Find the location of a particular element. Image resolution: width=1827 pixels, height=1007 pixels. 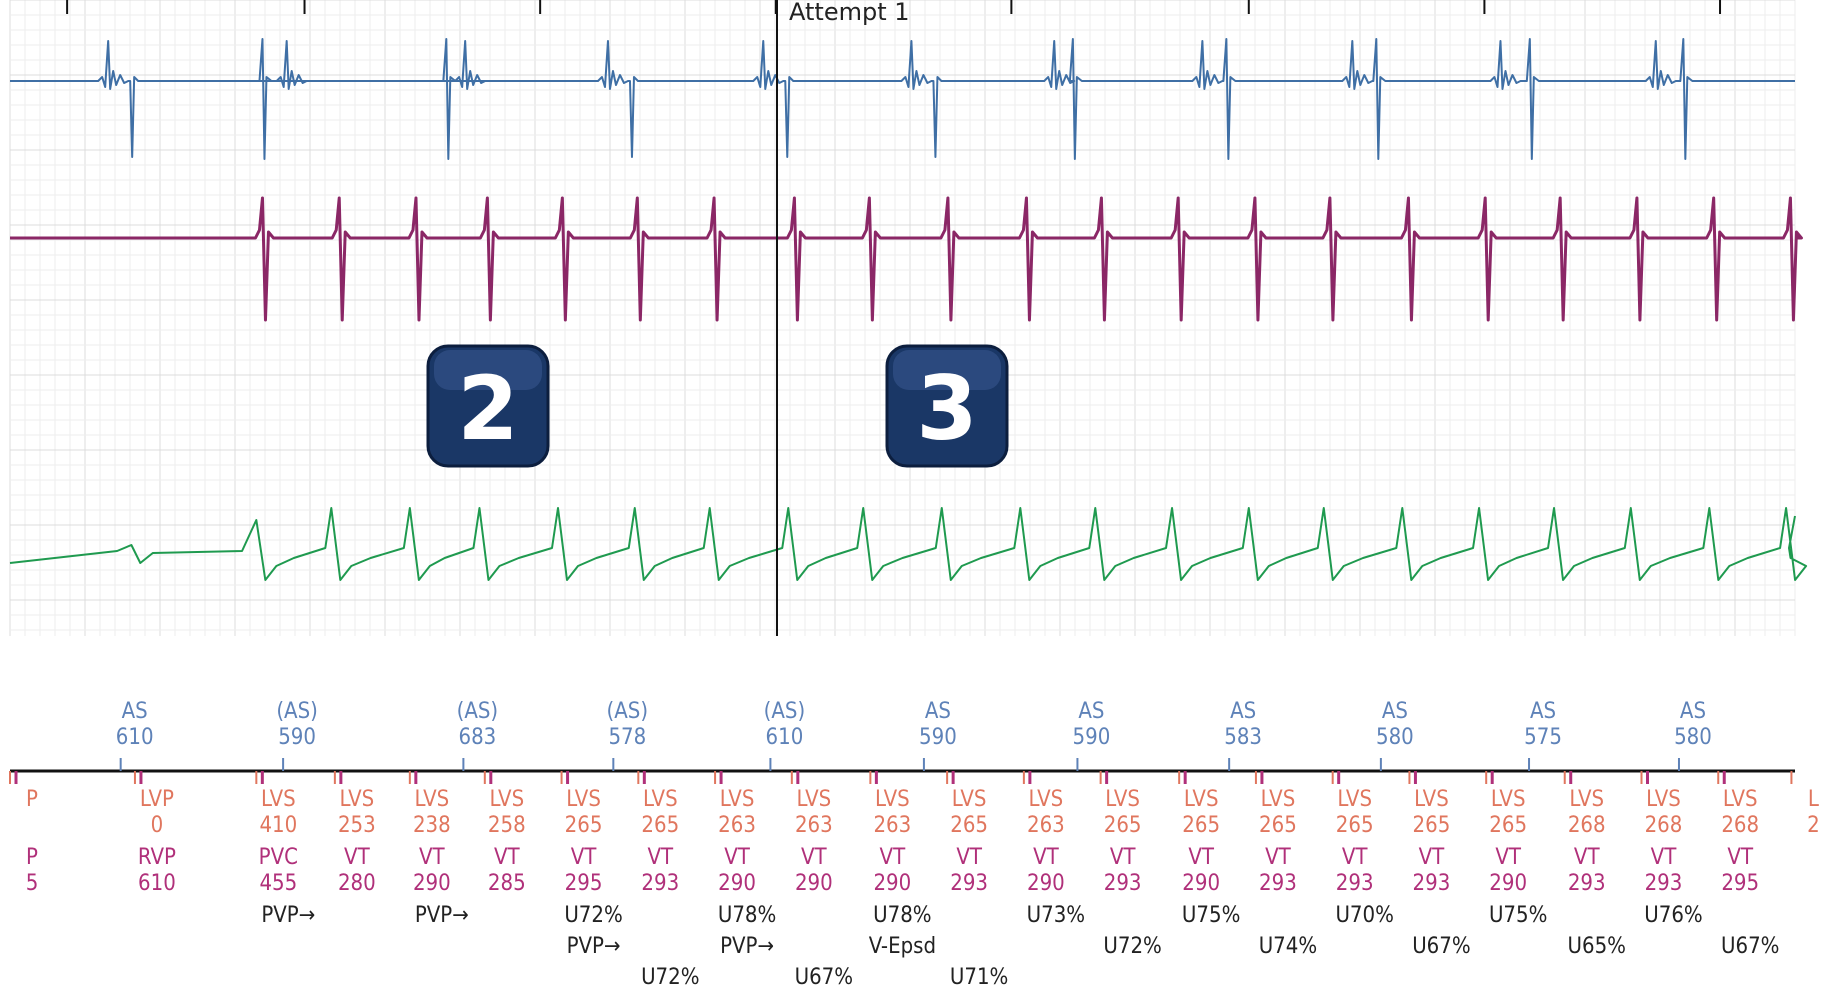

marker-note: U70% is located at coordinates (1364, 915).